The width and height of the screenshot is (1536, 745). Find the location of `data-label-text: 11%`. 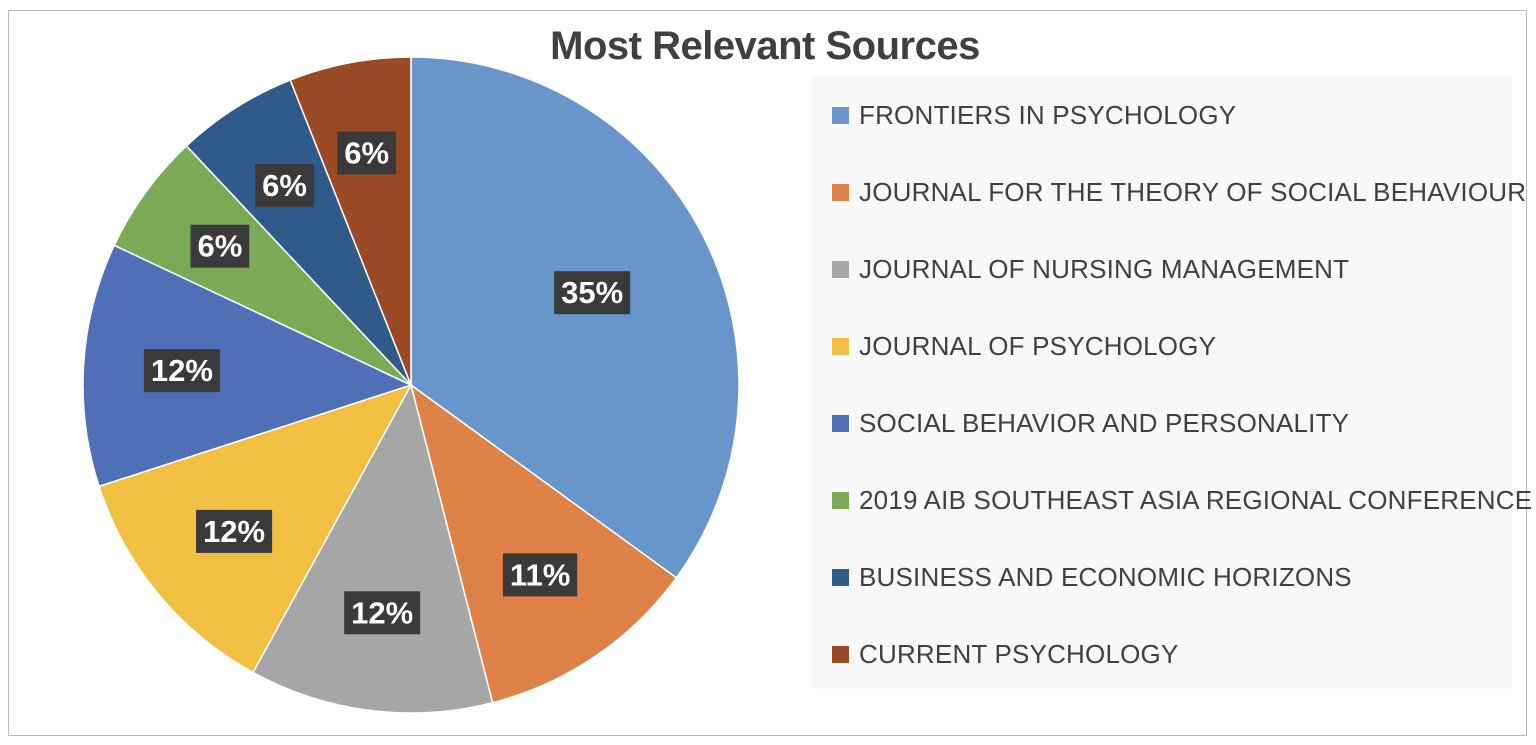

data-label-text: 11% is located at coordinates (540, 574).